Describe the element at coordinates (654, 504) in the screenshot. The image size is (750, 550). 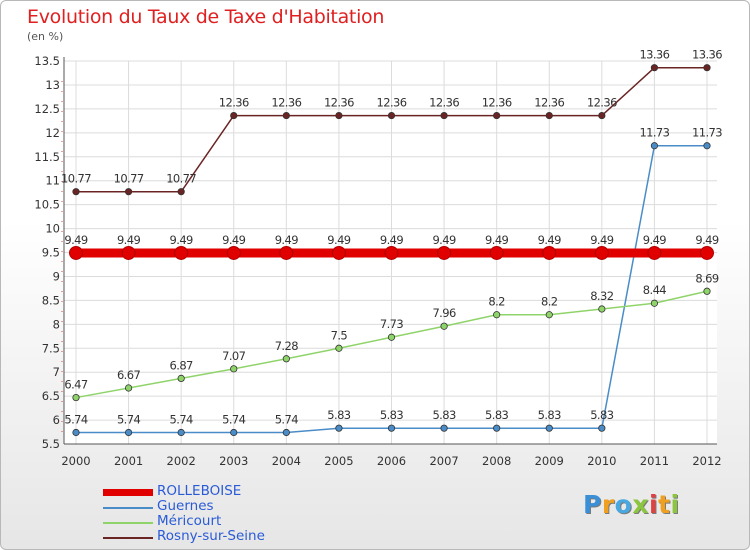
I see `logo-letter: i` at that location.